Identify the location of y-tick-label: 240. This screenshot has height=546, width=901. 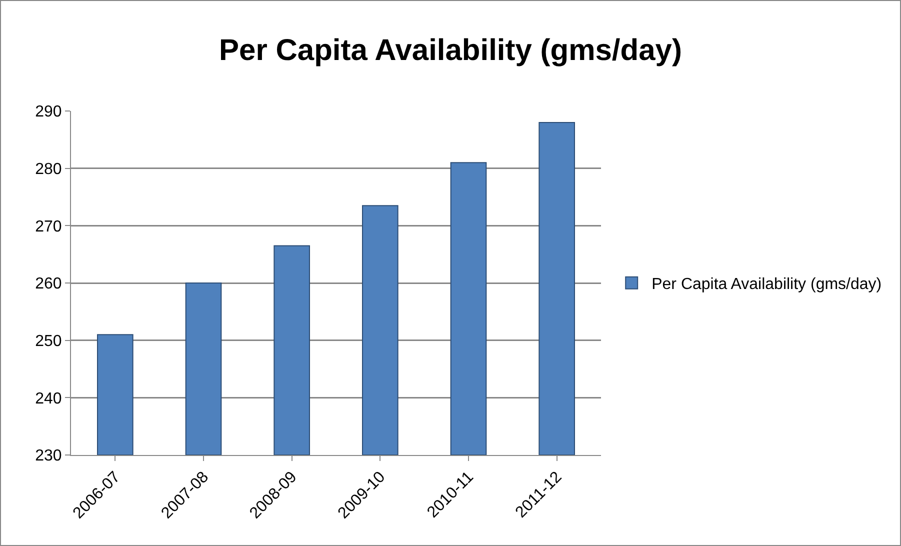
(48, 399).